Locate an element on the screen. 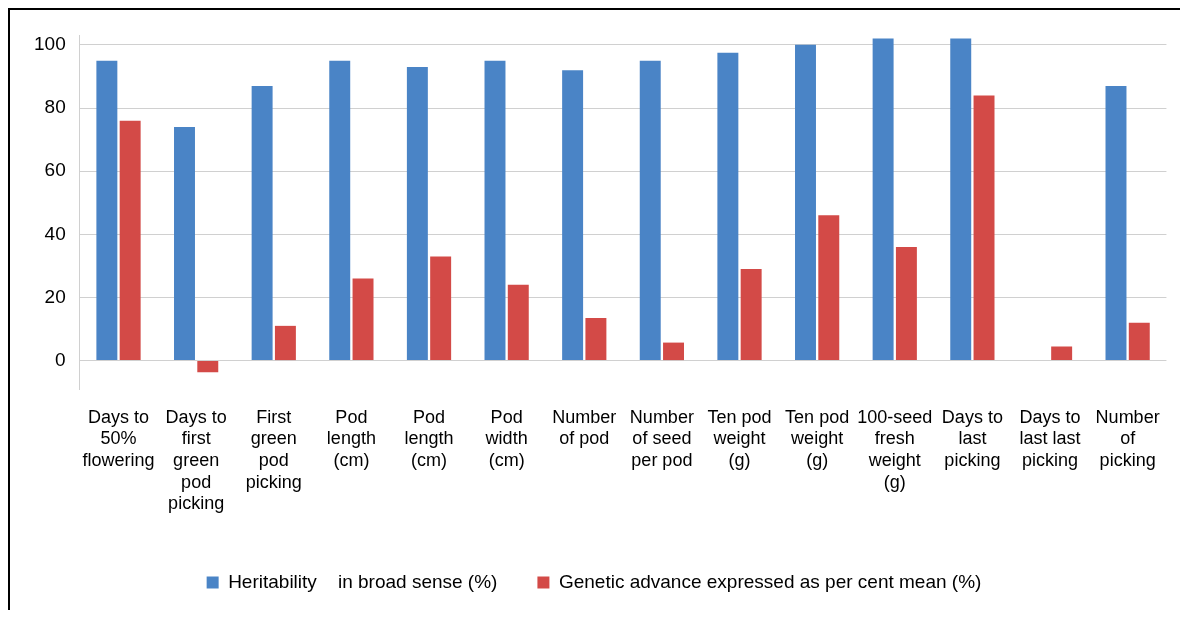 Image resolution: width=1193 pixels, height=621 pixels. x-tick-label: Days to last last picking is located at coordinates (1050, 438).